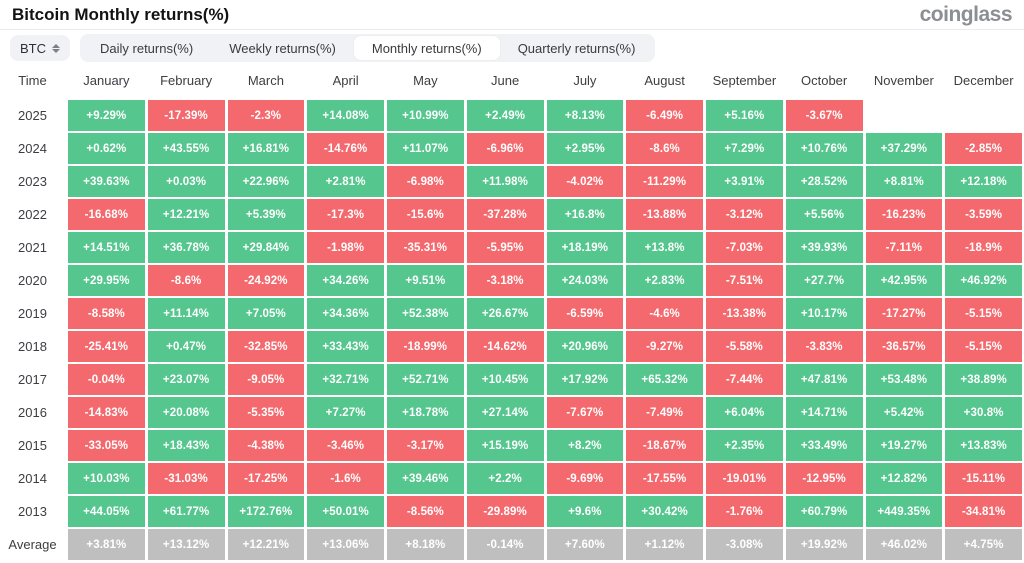 The width and height of the screenshot is (1024, 563). I want to click on return-cell: -3.83%, so click(824, 346).